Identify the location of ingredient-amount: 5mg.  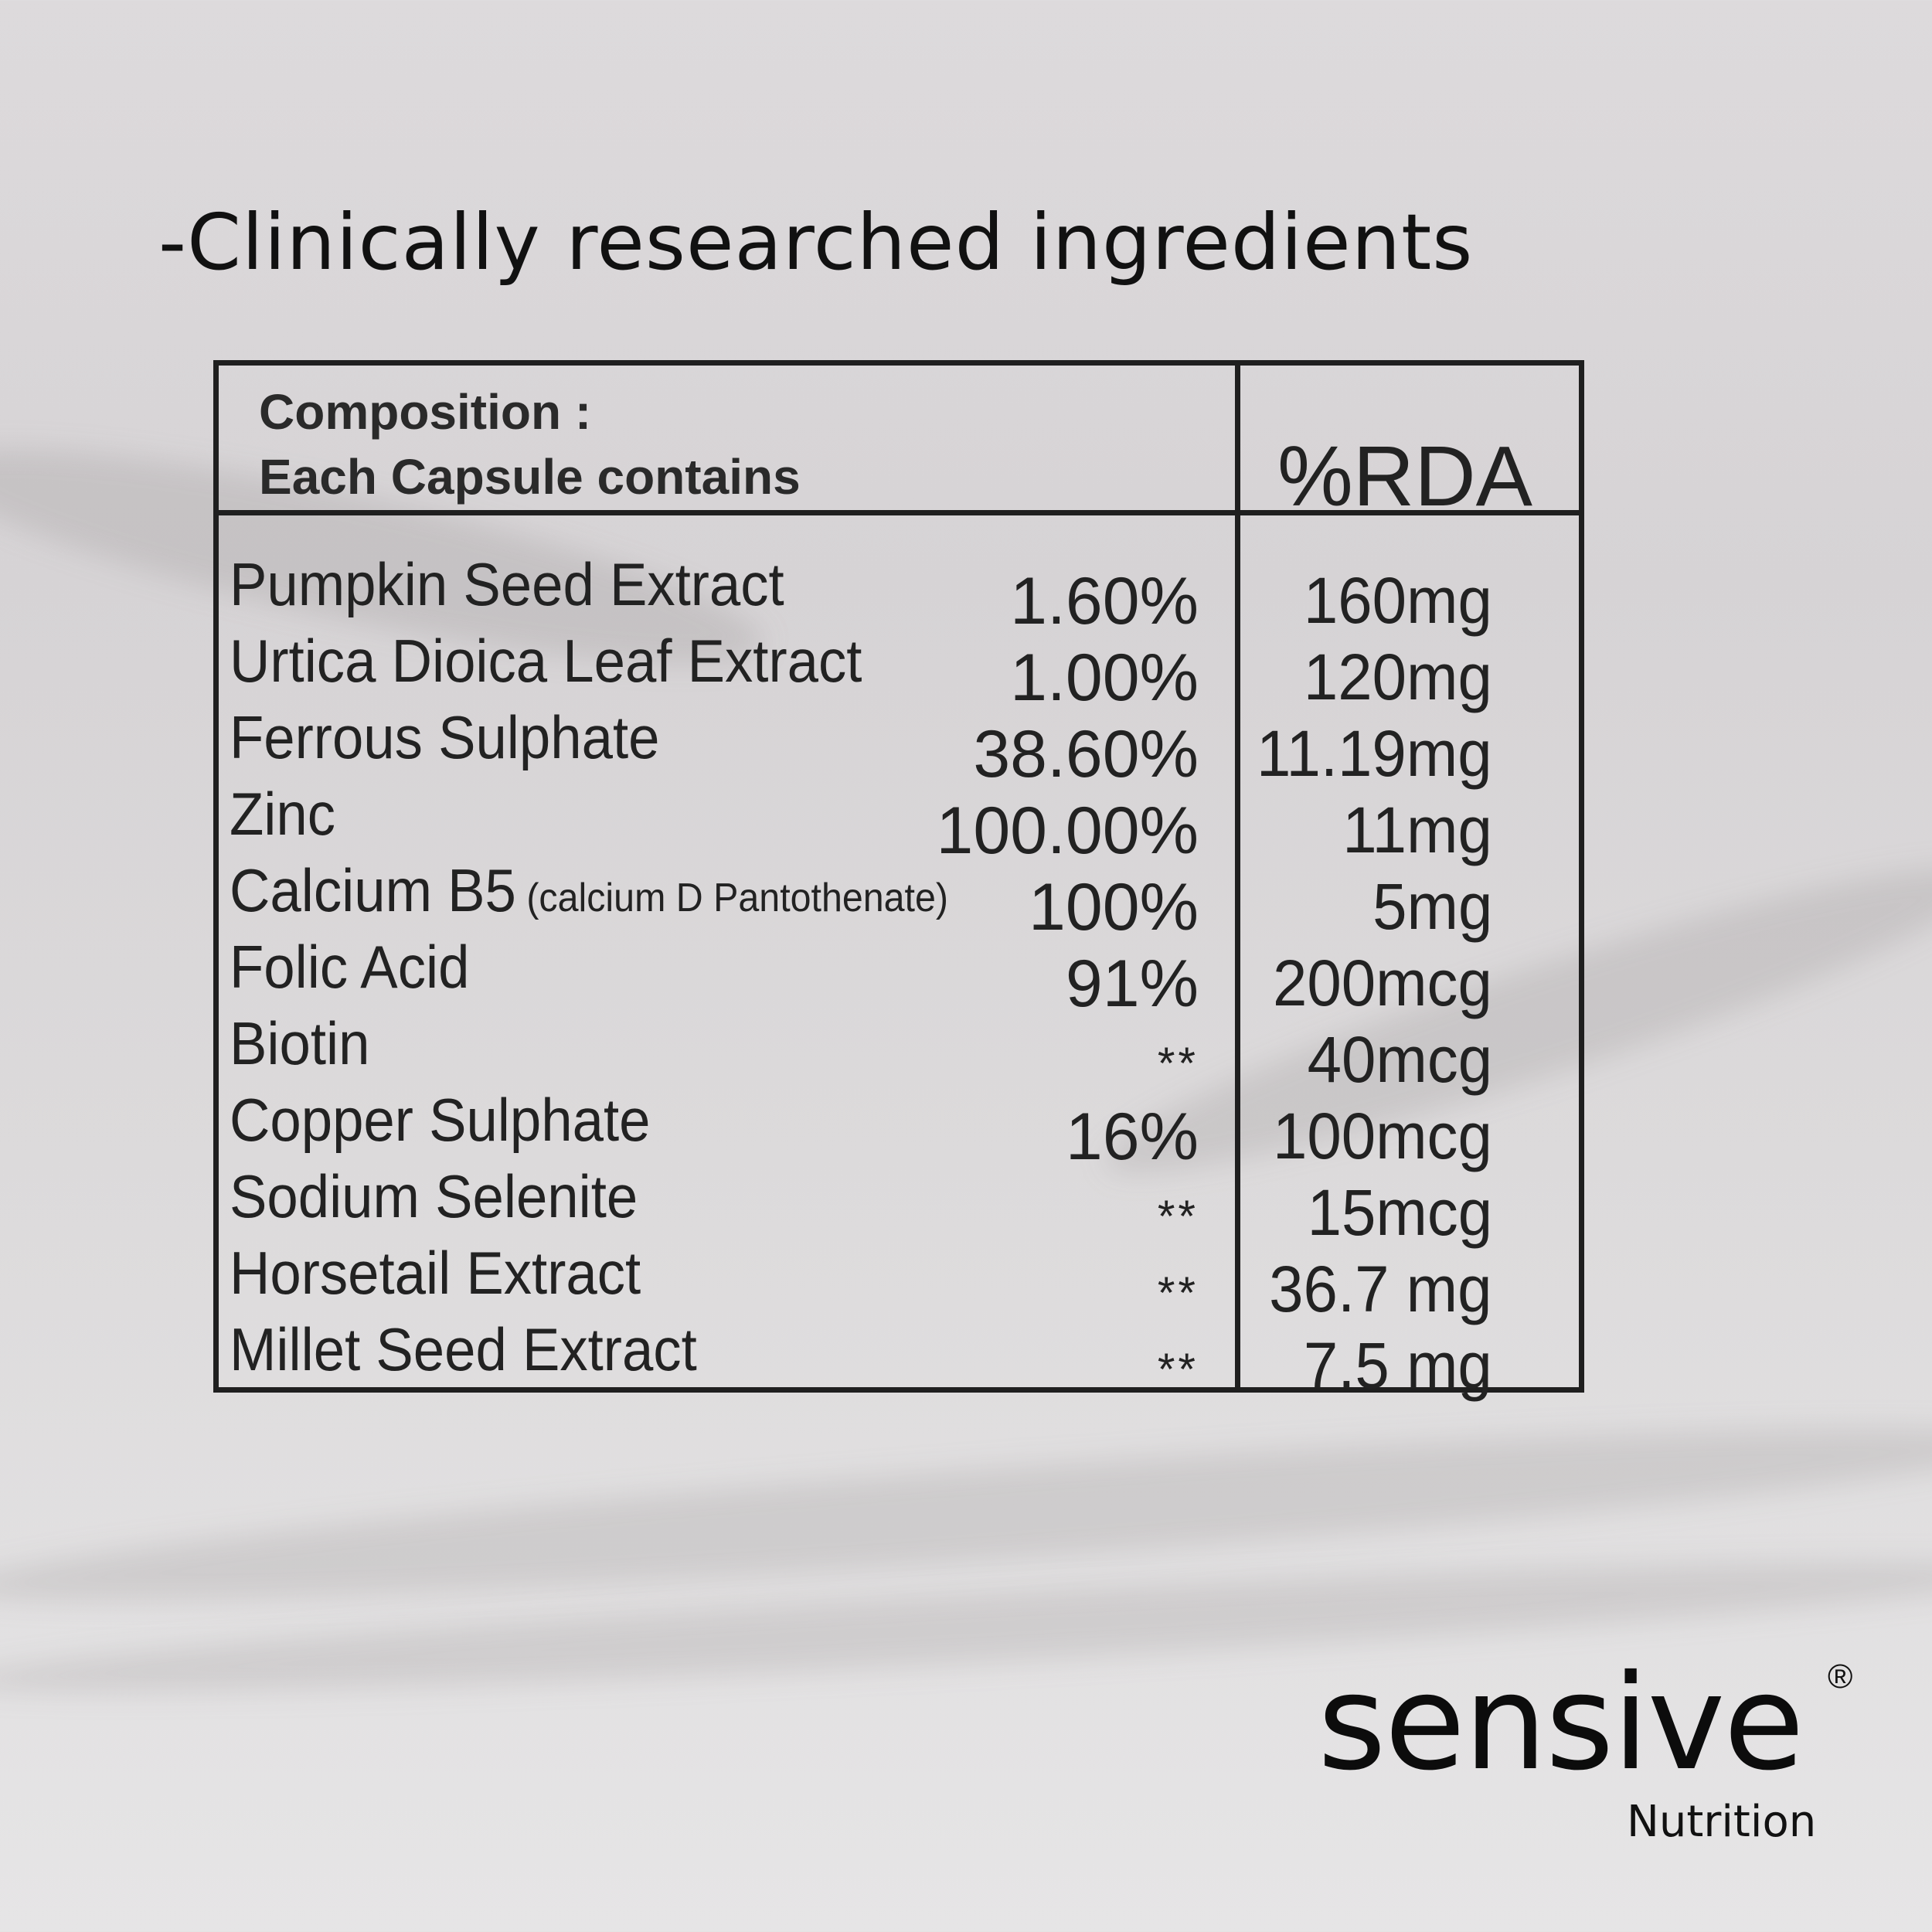
(1432, 907).